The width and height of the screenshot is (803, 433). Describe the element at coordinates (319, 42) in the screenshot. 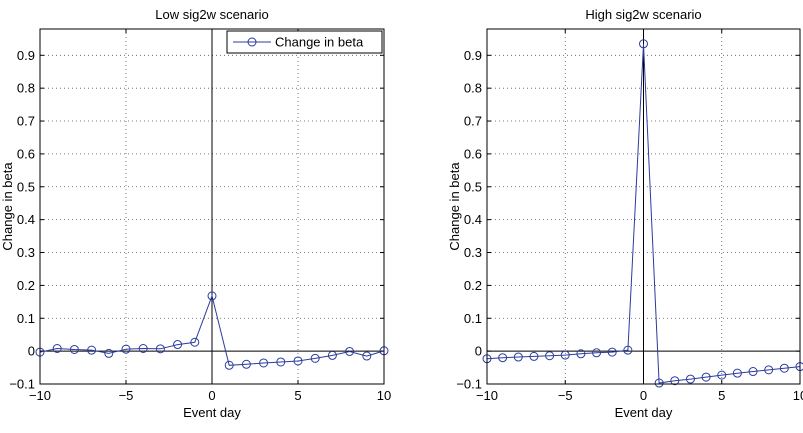

I see `legend-label: Change in beta` at that location.